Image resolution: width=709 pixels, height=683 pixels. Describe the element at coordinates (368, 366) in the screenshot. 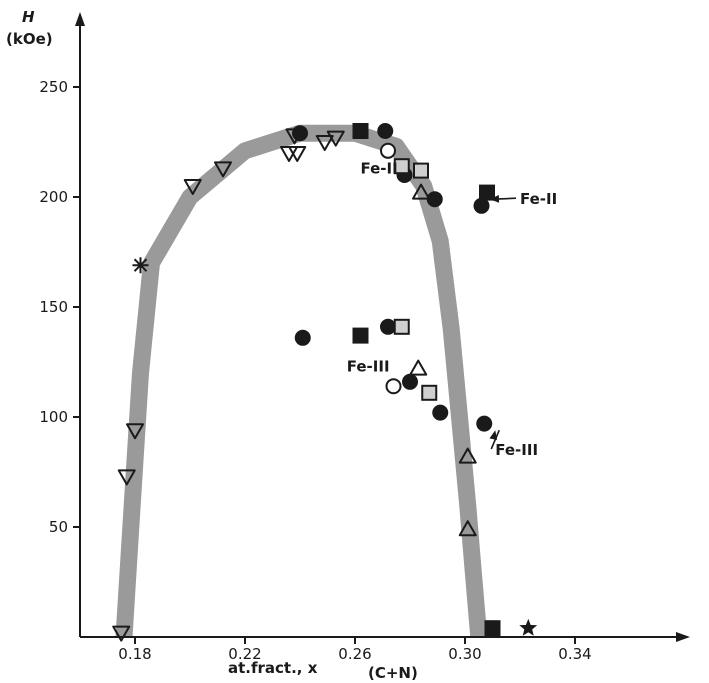

I see `annotation-fe3-left: Fe-III` at that location.